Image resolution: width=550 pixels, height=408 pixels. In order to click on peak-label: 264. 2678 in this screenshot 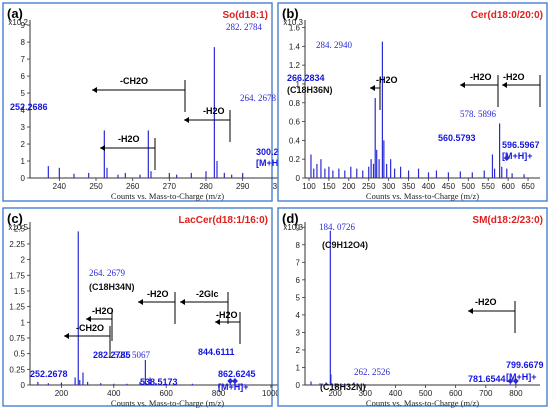, I will do `click(258, 98)`.